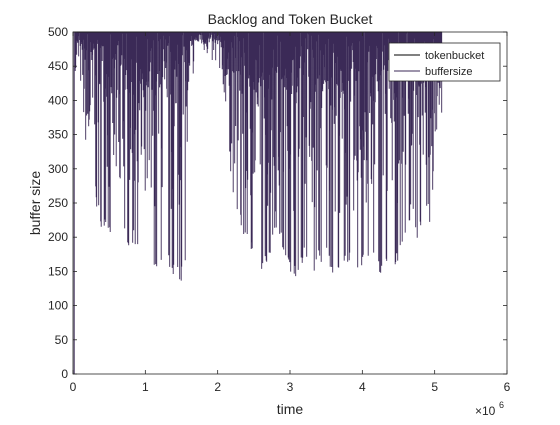 Image resolution: width=560 pixels, height=425 pixels. I want to click on x-tick-label: 4, so click(362, 387).